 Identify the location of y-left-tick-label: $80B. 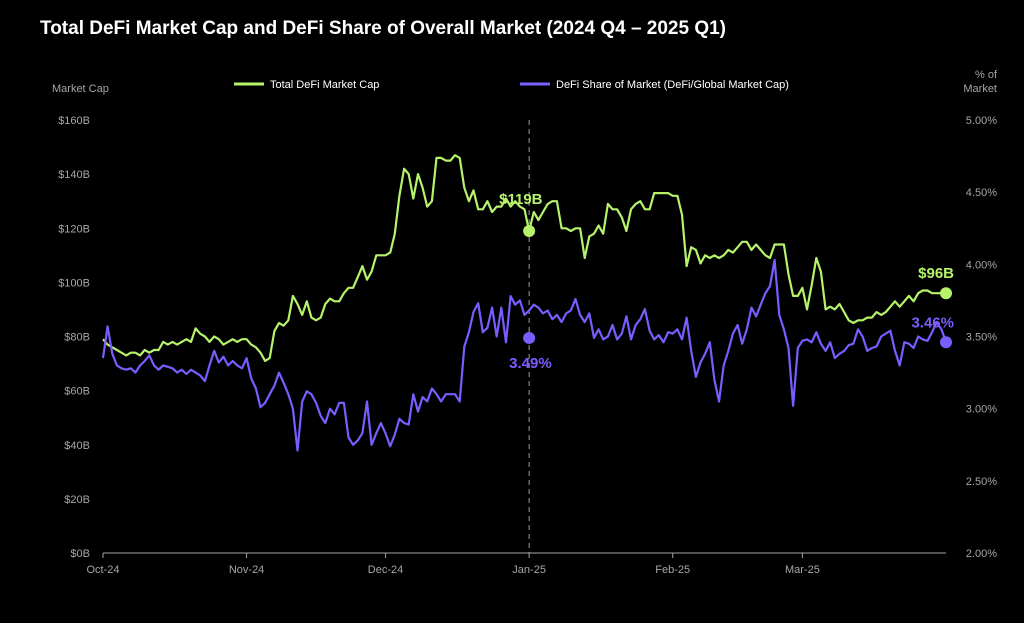
(77, 338).